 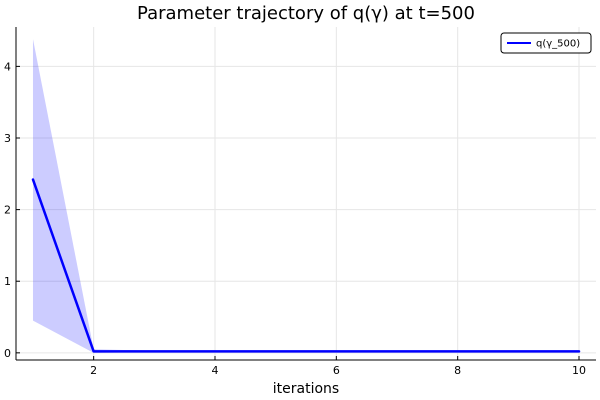 What do you see at coordinates (7, 210) in the screenshot?
I see `y-tick-label: 2` at bounding box center [7, 210].